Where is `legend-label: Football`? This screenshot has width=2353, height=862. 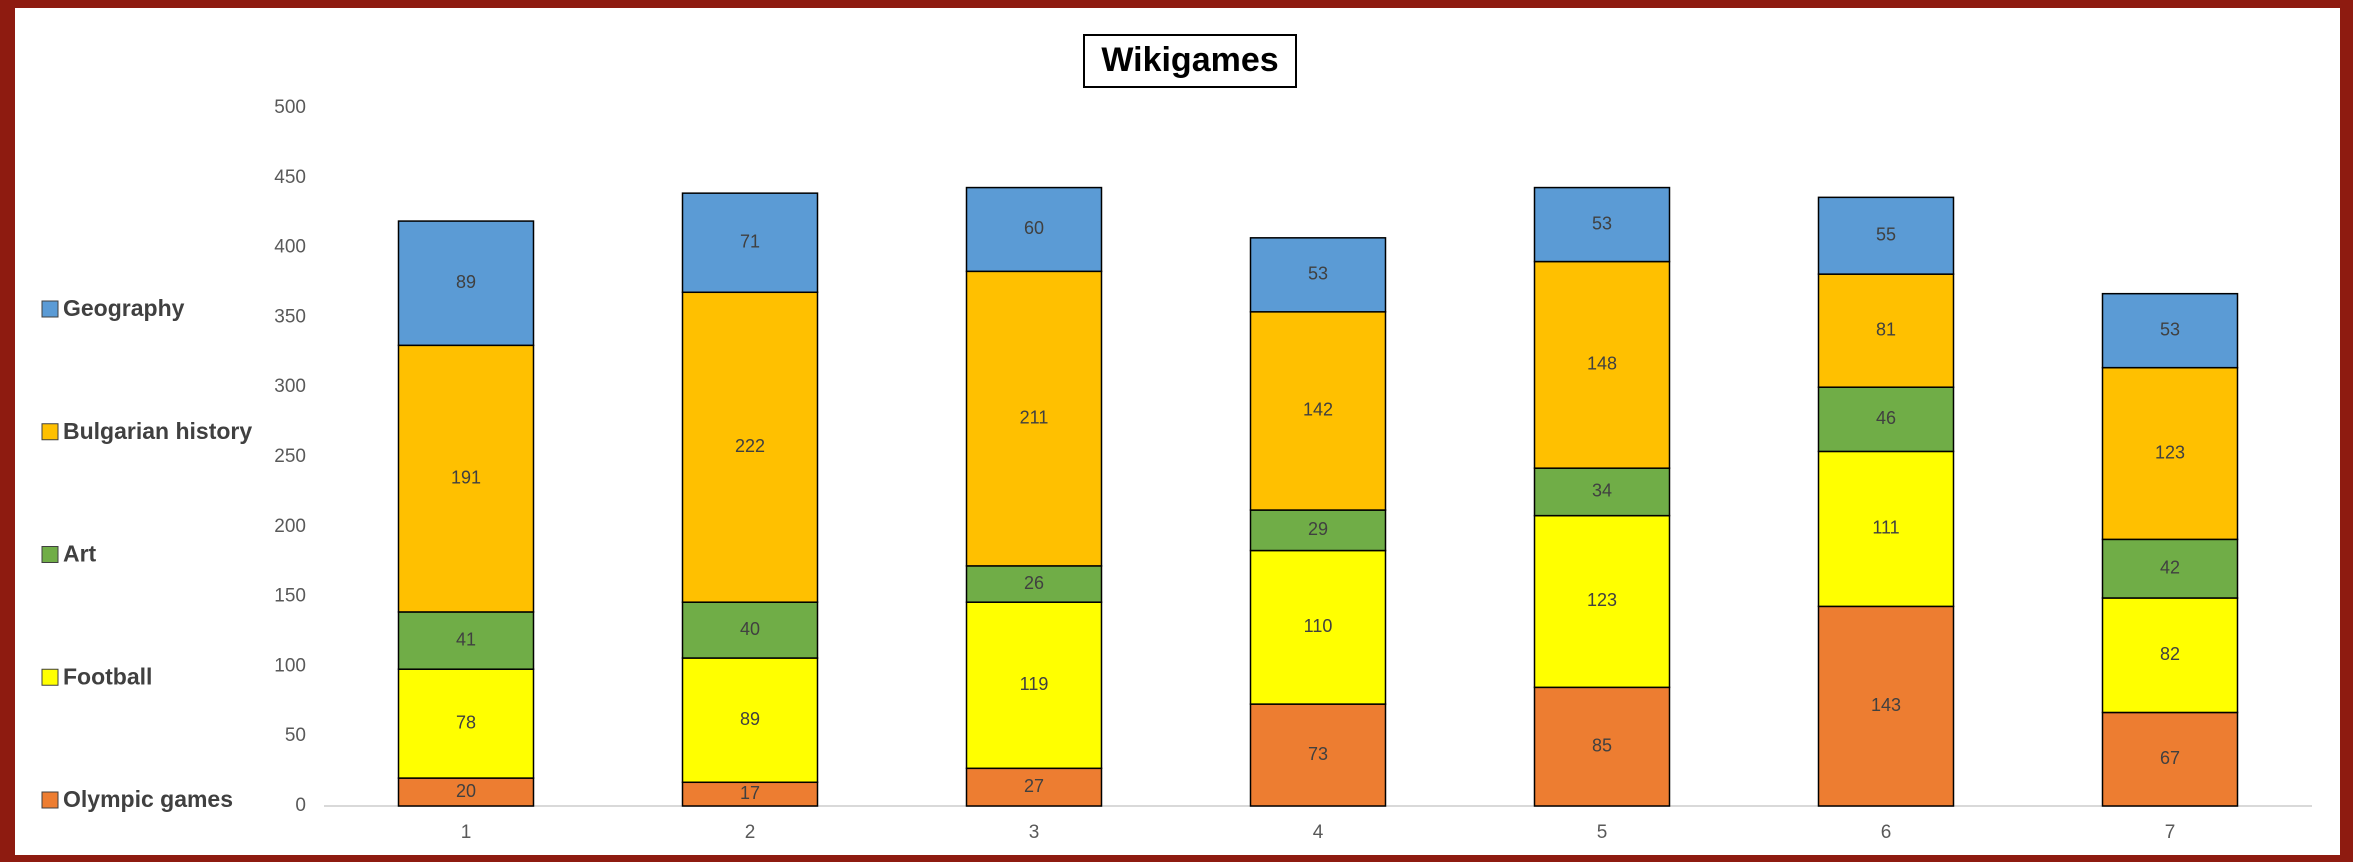
legend-label: Football is located at coordinates (107, 676).